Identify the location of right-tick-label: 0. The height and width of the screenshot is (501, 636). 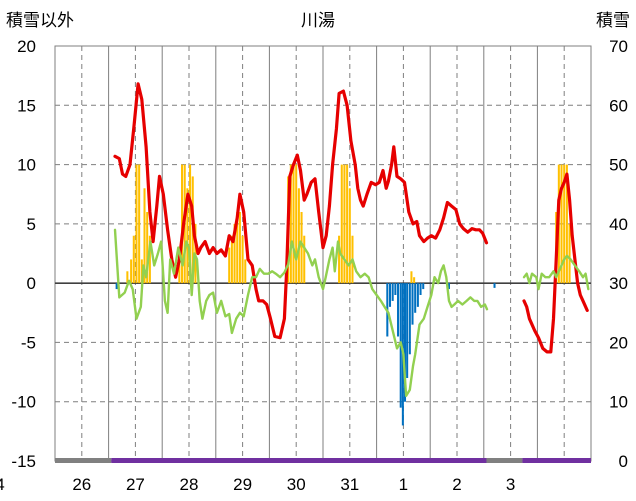
(623, 461).